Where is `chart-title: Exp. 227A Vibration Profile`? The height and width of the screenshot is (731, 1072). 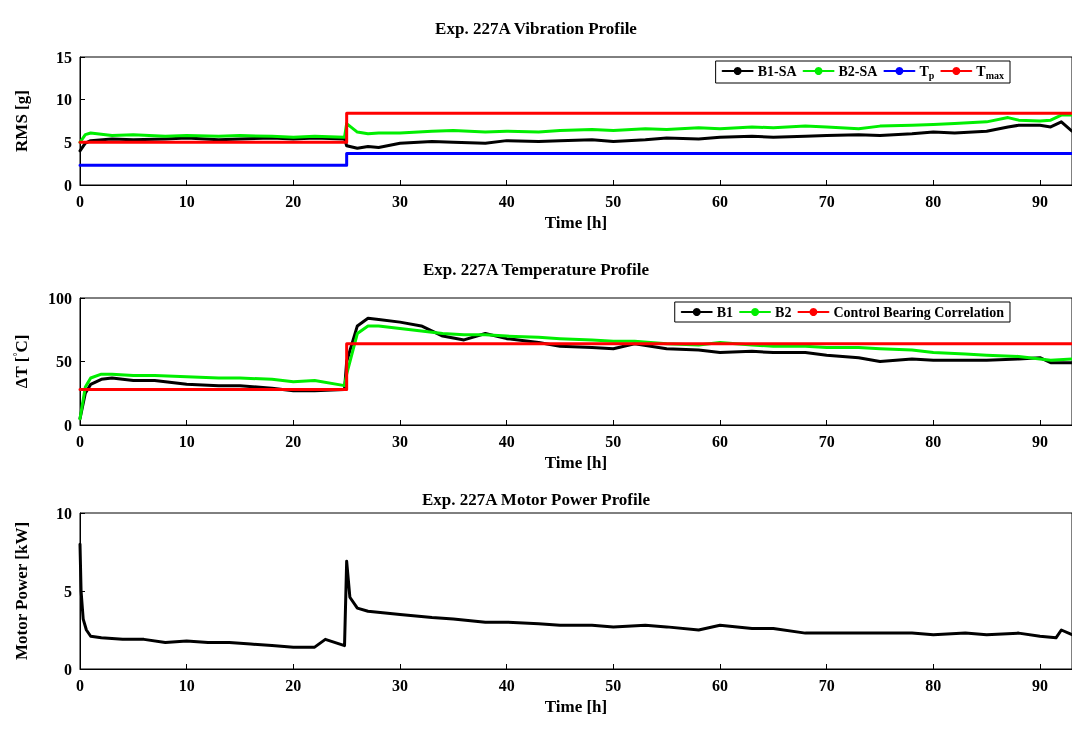 chart-title: Exp. 227A Vibration Profile is located at coordinates (536, 28).